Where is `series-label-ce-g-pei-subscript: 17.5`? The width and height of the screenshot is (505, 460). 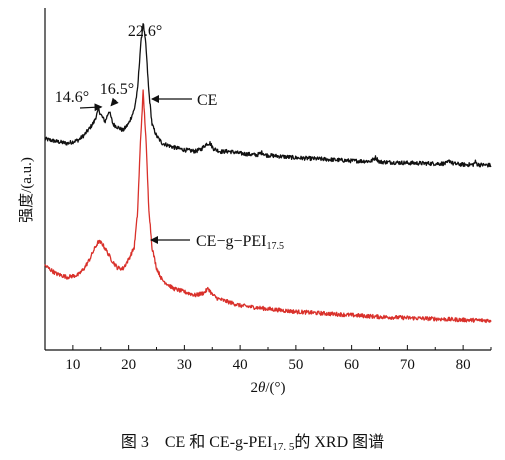 series-label-ce-g-pei-subscript: 17.5 is located at coordinates (276, 246).